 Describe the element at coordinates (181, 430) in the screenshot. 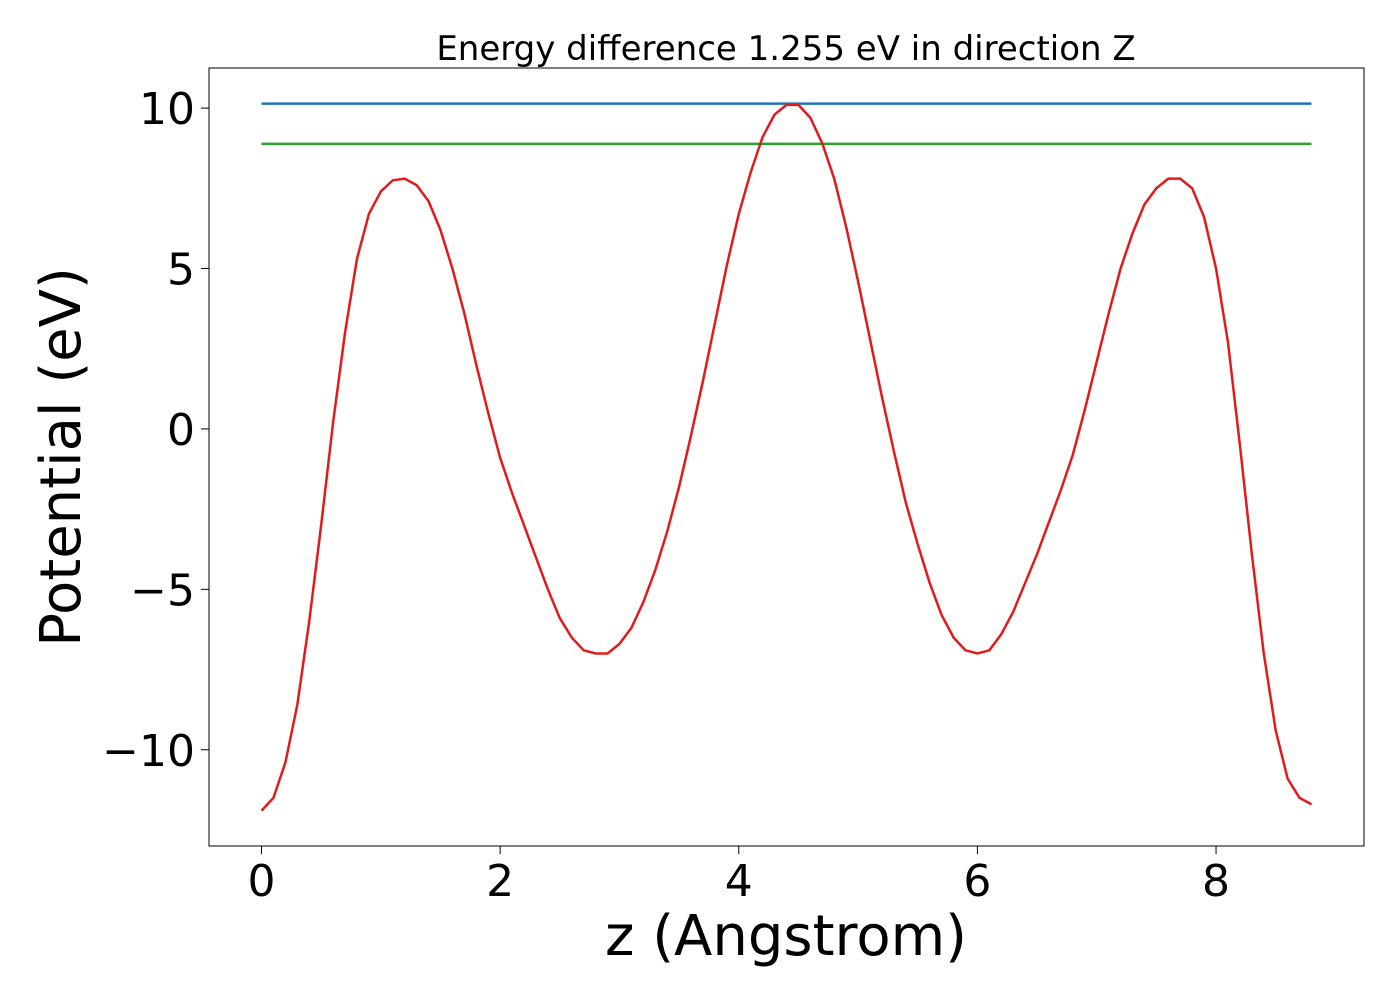

I see `y-tick-label: 0` at that location.